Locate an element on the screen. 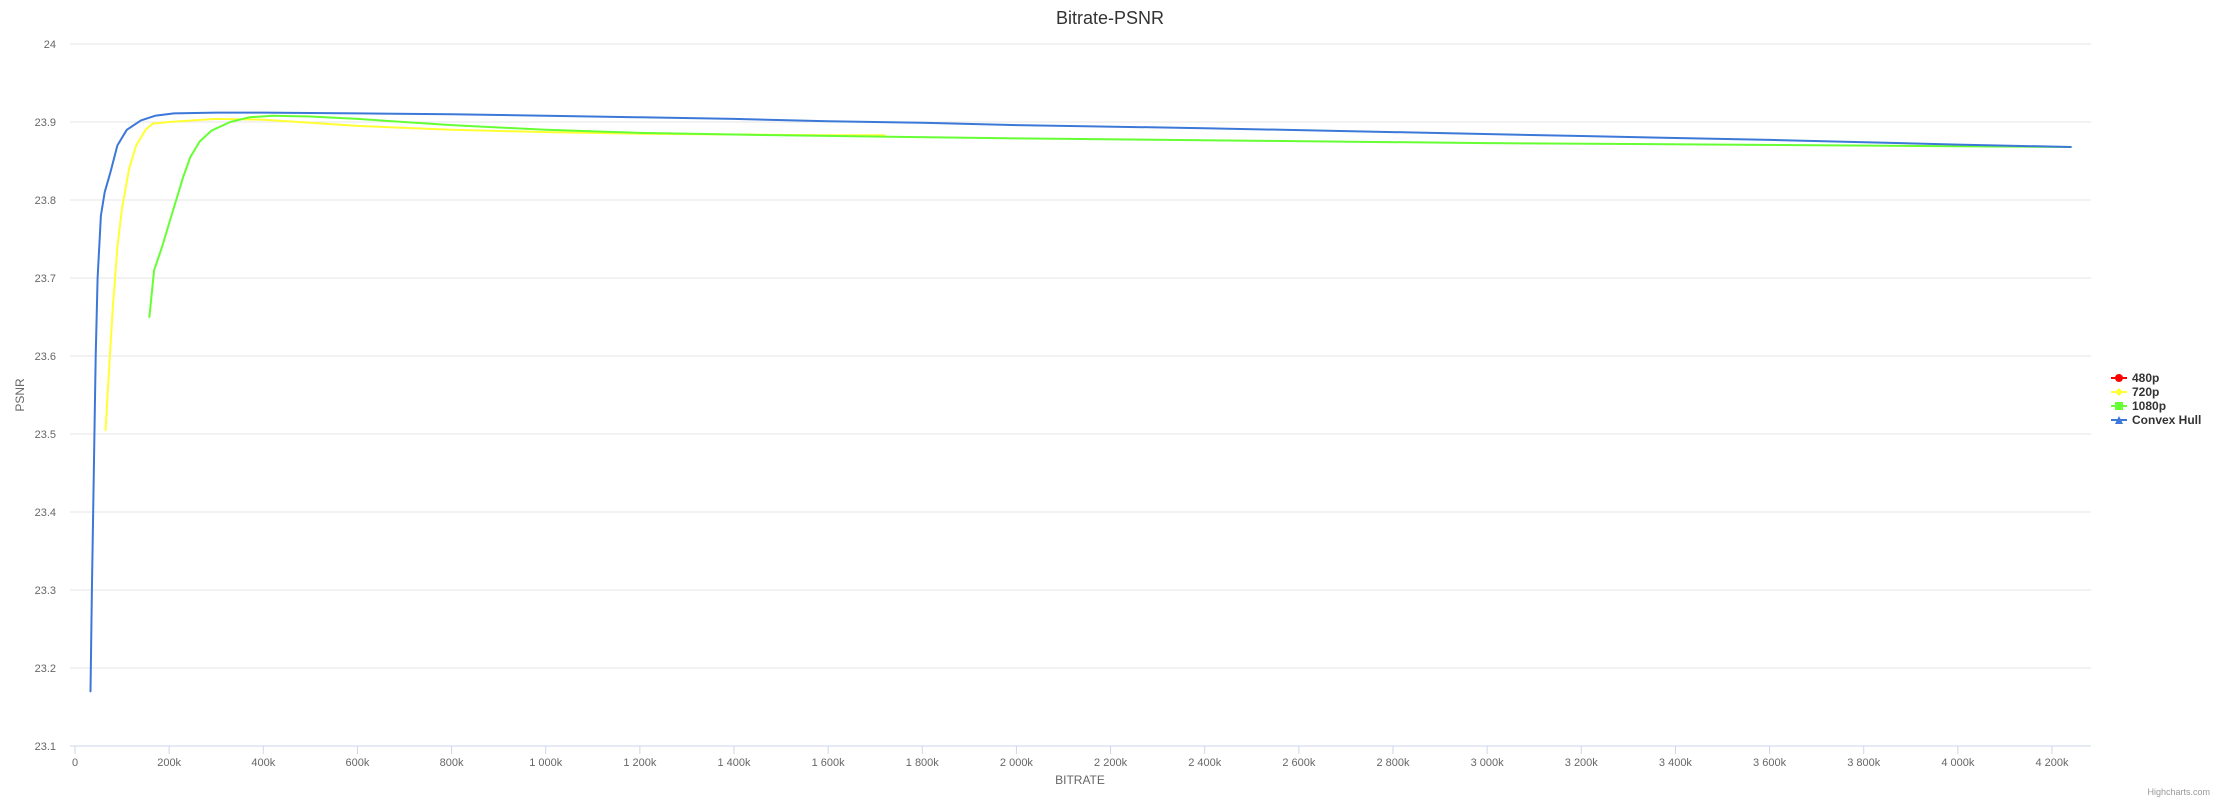  x-tick-label: 2 600k is located at coordinates (1299, 763).